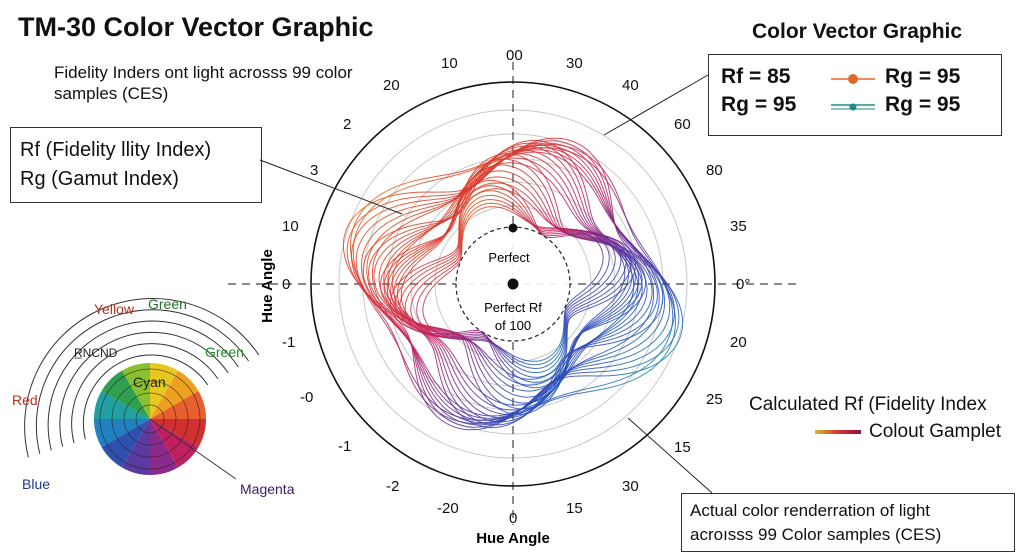  Describe the element at coordinates (853, 107) in the screenshot. I see `legend-marker-teal` at that location.